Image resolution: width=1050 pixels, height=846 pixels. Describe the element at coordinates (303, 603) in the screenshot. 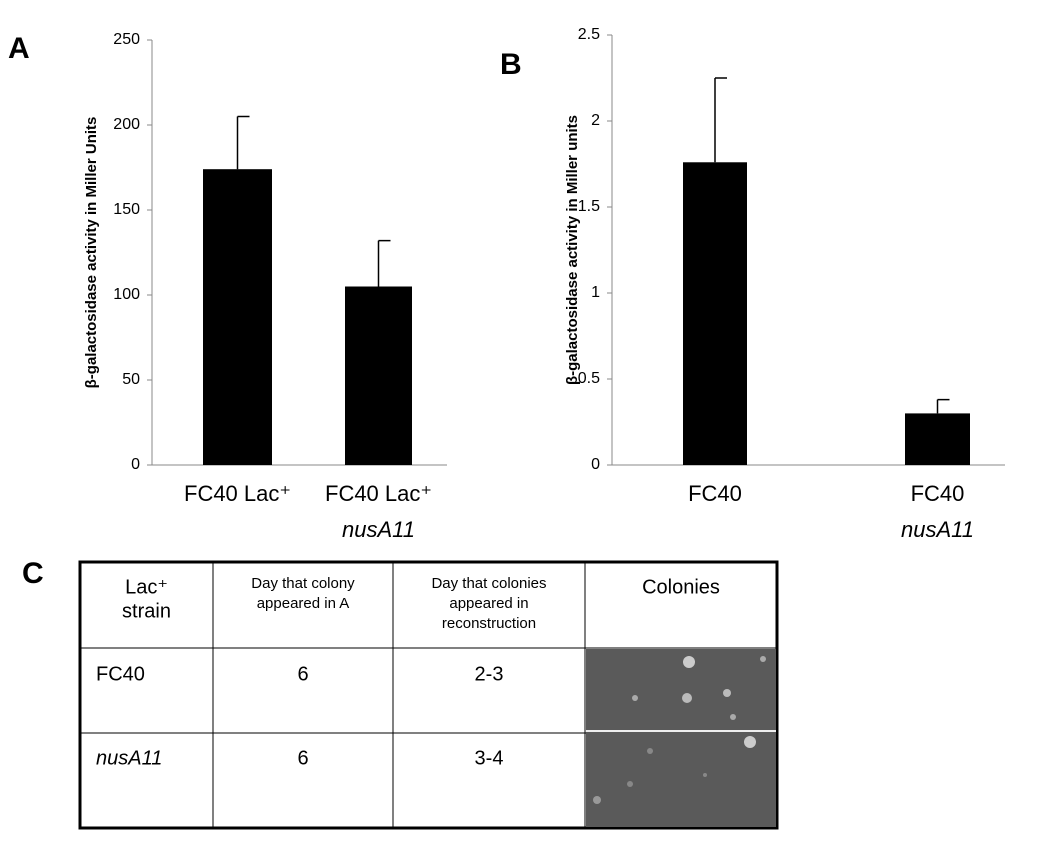

I see `table-header: appeared in A` at that location.